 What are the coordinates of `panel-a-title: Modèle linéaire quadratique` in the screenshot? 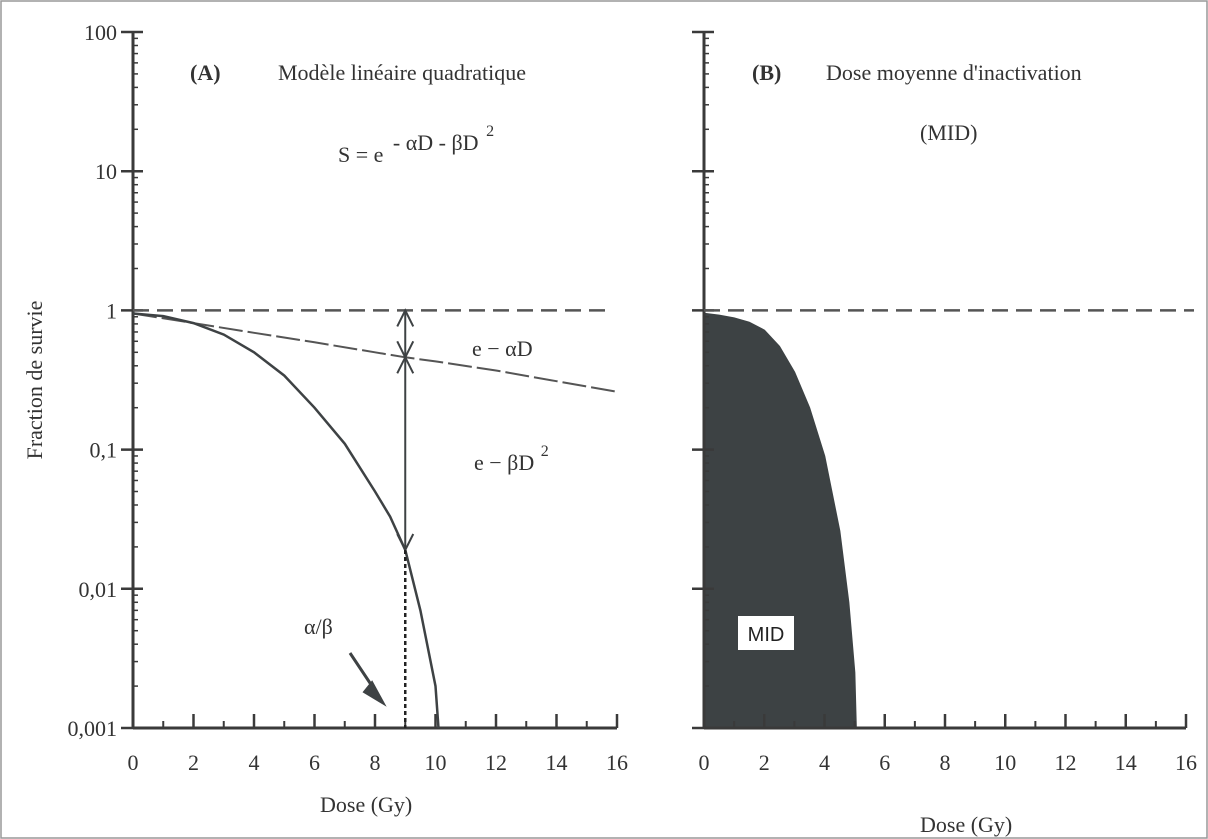 It's located at (402, 72).